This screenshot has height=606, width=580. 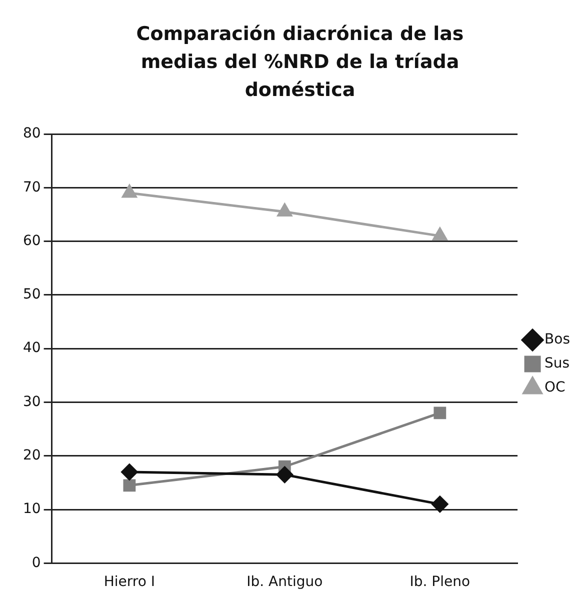 I want to click on y-tick-label: 40, so click(x=31, y=348).